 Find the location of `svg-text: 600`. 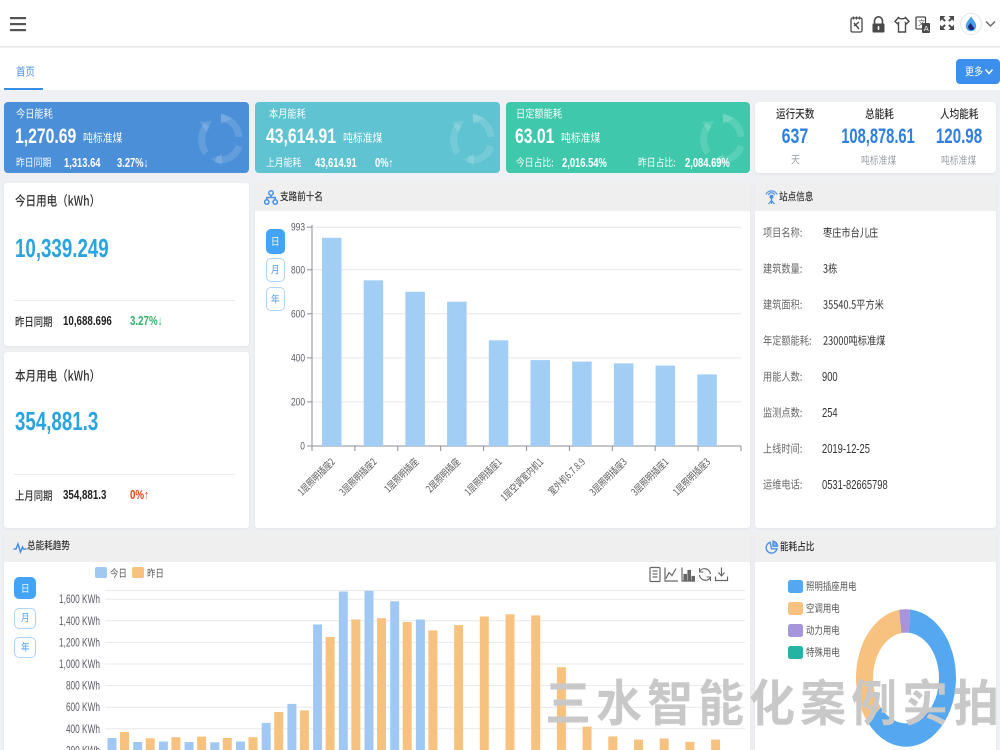

svg-text: 600 is located at coordinates (298, 314).